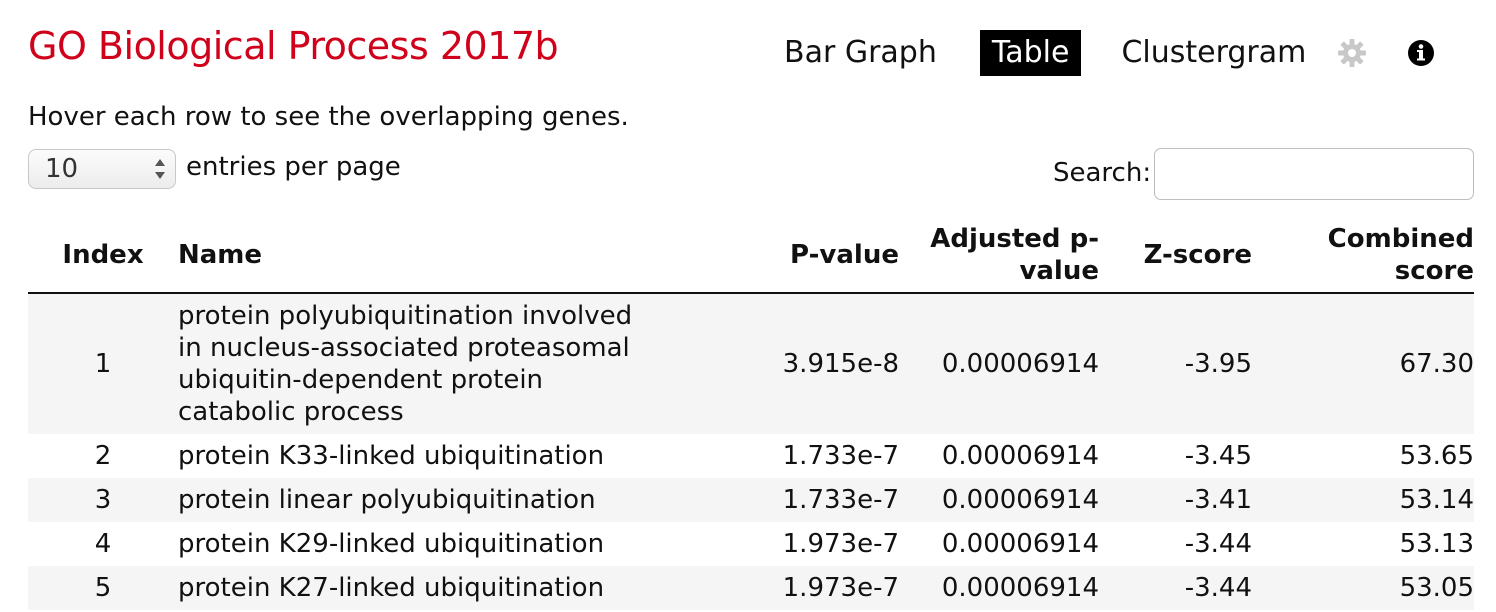 The image size is (1496, 612). What do you see at coordinates (1436, 500) in the screenshot?
I see `cell-combined-score: 53.14` at bounding box center [1436, 500].